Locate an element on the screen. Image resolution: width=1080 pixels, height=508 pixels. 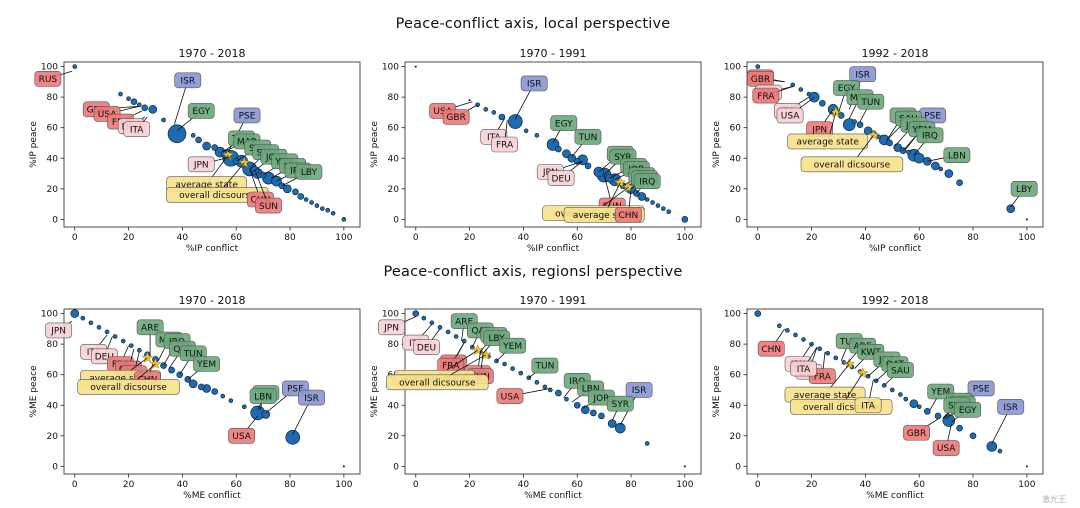
annotation-label: FRA is located at coordinates (766, 97).